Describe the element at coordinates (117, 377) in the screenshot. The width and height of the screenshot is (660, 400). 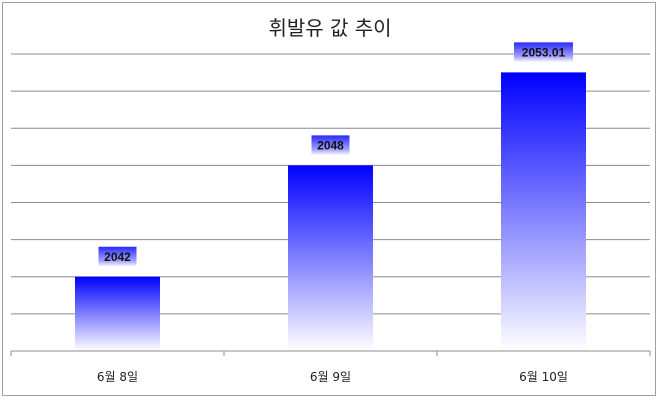
I see `x-tick-label: 6월 8일` at that location.